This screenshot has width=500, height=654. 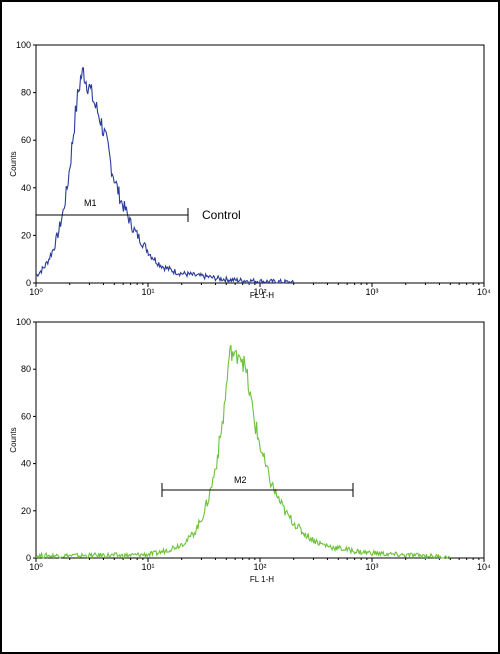 What do you see at coordinates (262, 579) in the screenshot?
I see `x-axis-label-bottom: FL 1-H` at bounding box center [262, 579].